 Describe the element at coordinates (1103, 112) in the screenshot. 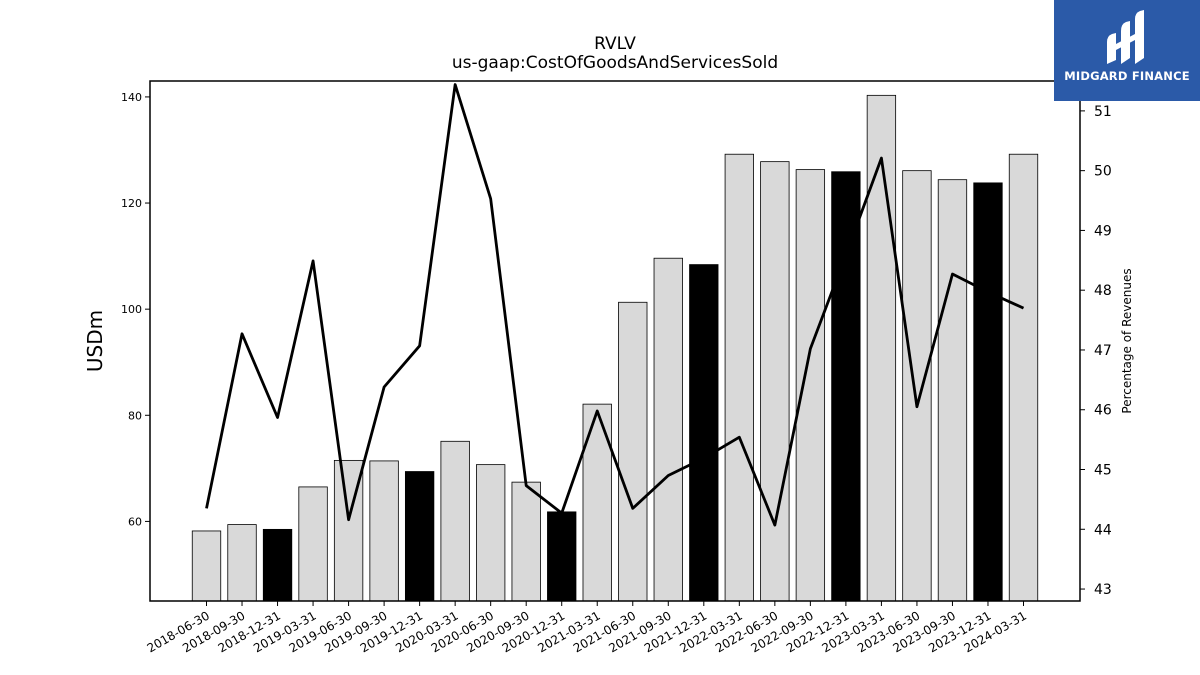

I see `y2-tick-label: 51` at that location.